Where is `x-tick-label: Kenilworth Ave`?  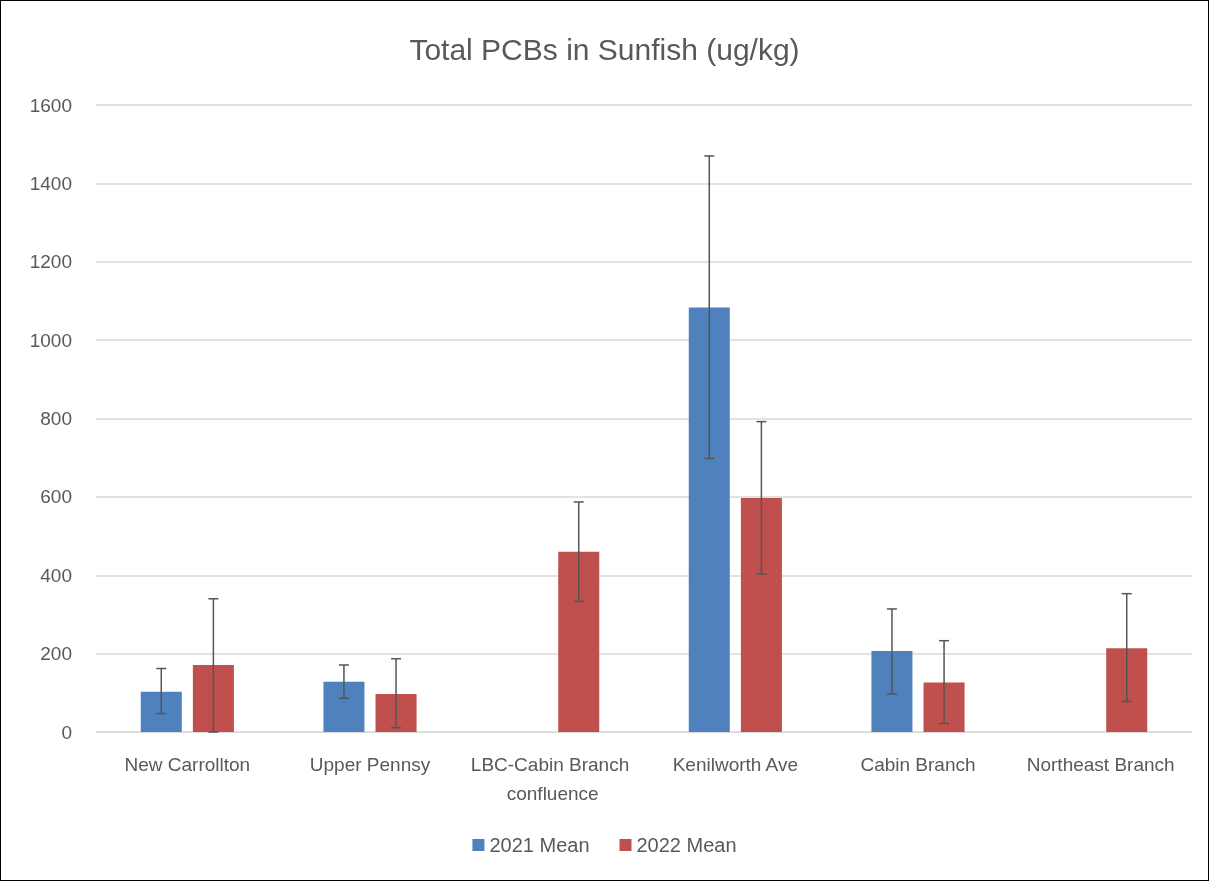
x-tick-label: Kenilworth Ave is located at coordinates (735, 764).